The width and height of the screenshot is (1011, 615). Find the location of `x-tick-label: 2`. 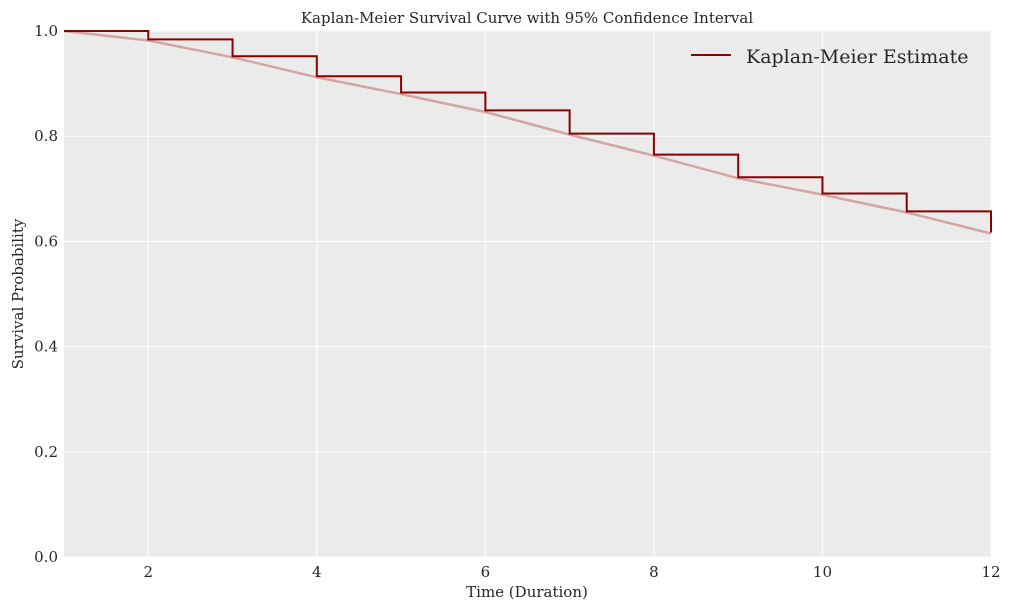

x-tick-label: 2 is located at coordinates (148, 572).